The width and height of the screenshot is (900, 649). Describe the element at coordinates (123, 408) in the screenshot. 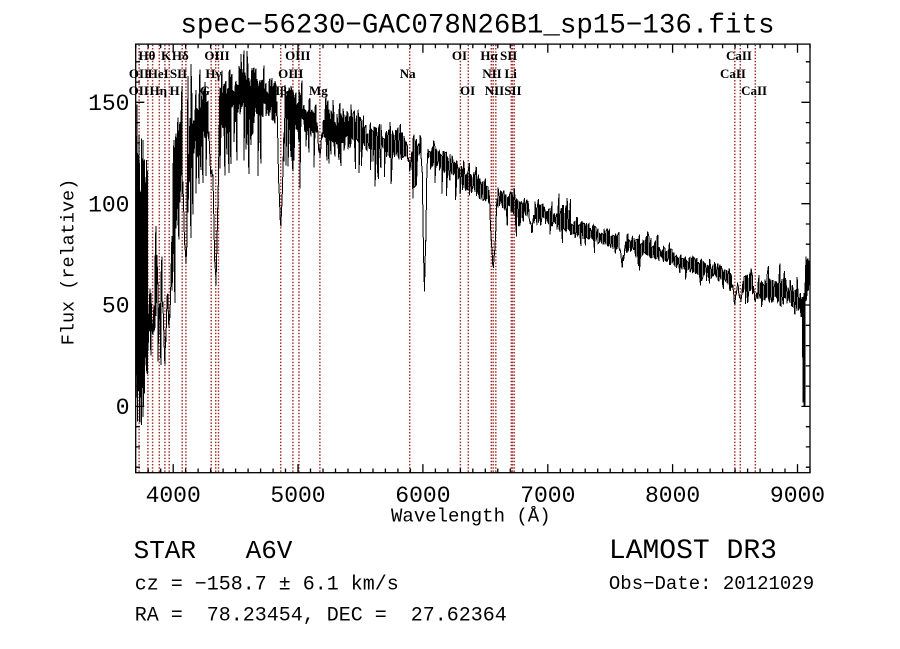

I see `svg-text: 0` at that location.